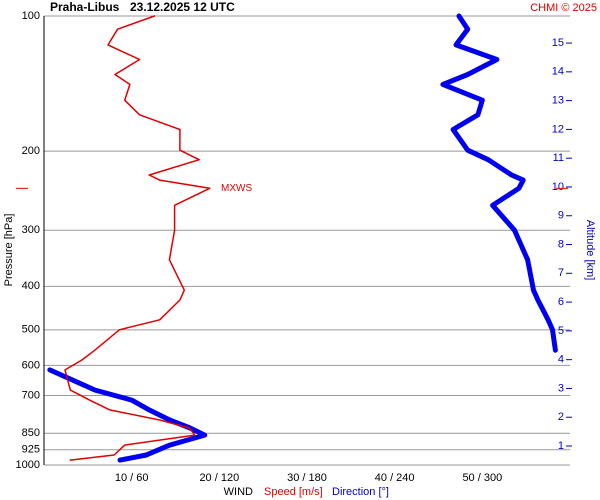 The height and width of the screenshot is (500, 600). Describe the element at coordinates (558, 101) in the screenshot. I see `y2-tick-label: 13` at that location.